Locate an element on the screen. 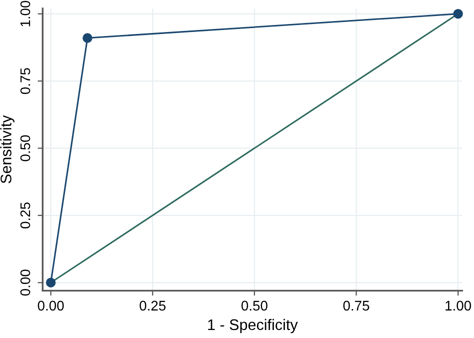 The image size is (474, 338). x-tick-label: 1.00 is located at coordinates (459, 305).